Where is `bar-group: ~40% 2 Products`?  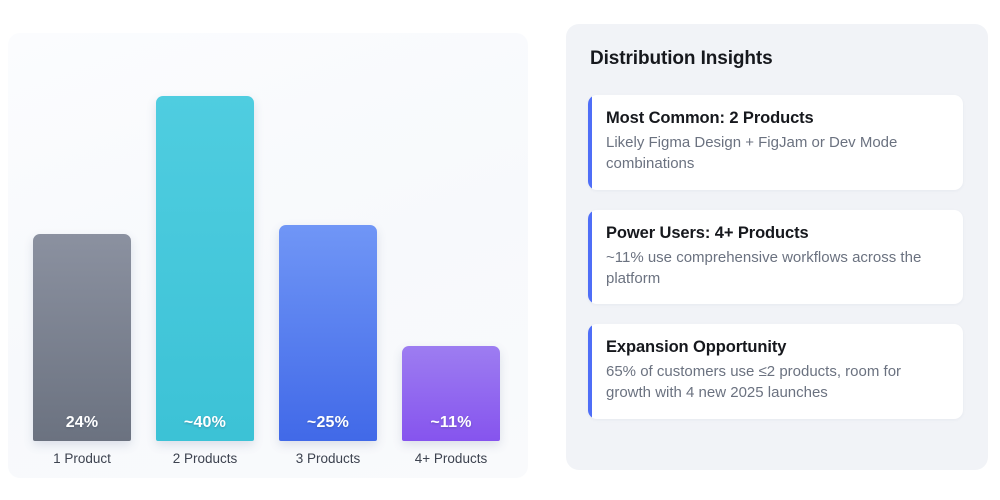
bar-group: ~40% 2 Products is located at coordinates (205, 281).